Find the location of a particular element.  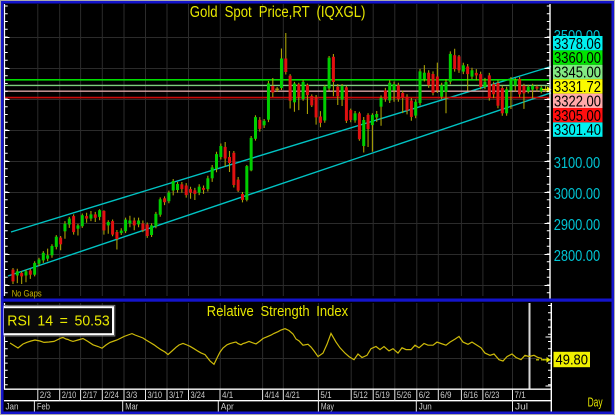

svg-text: 3322.00 is located at coordinates (577, 101).